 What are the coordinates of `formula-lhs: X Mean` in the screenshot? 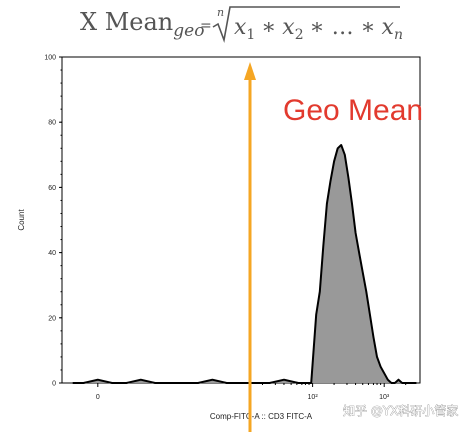 It's located at (126, 22).